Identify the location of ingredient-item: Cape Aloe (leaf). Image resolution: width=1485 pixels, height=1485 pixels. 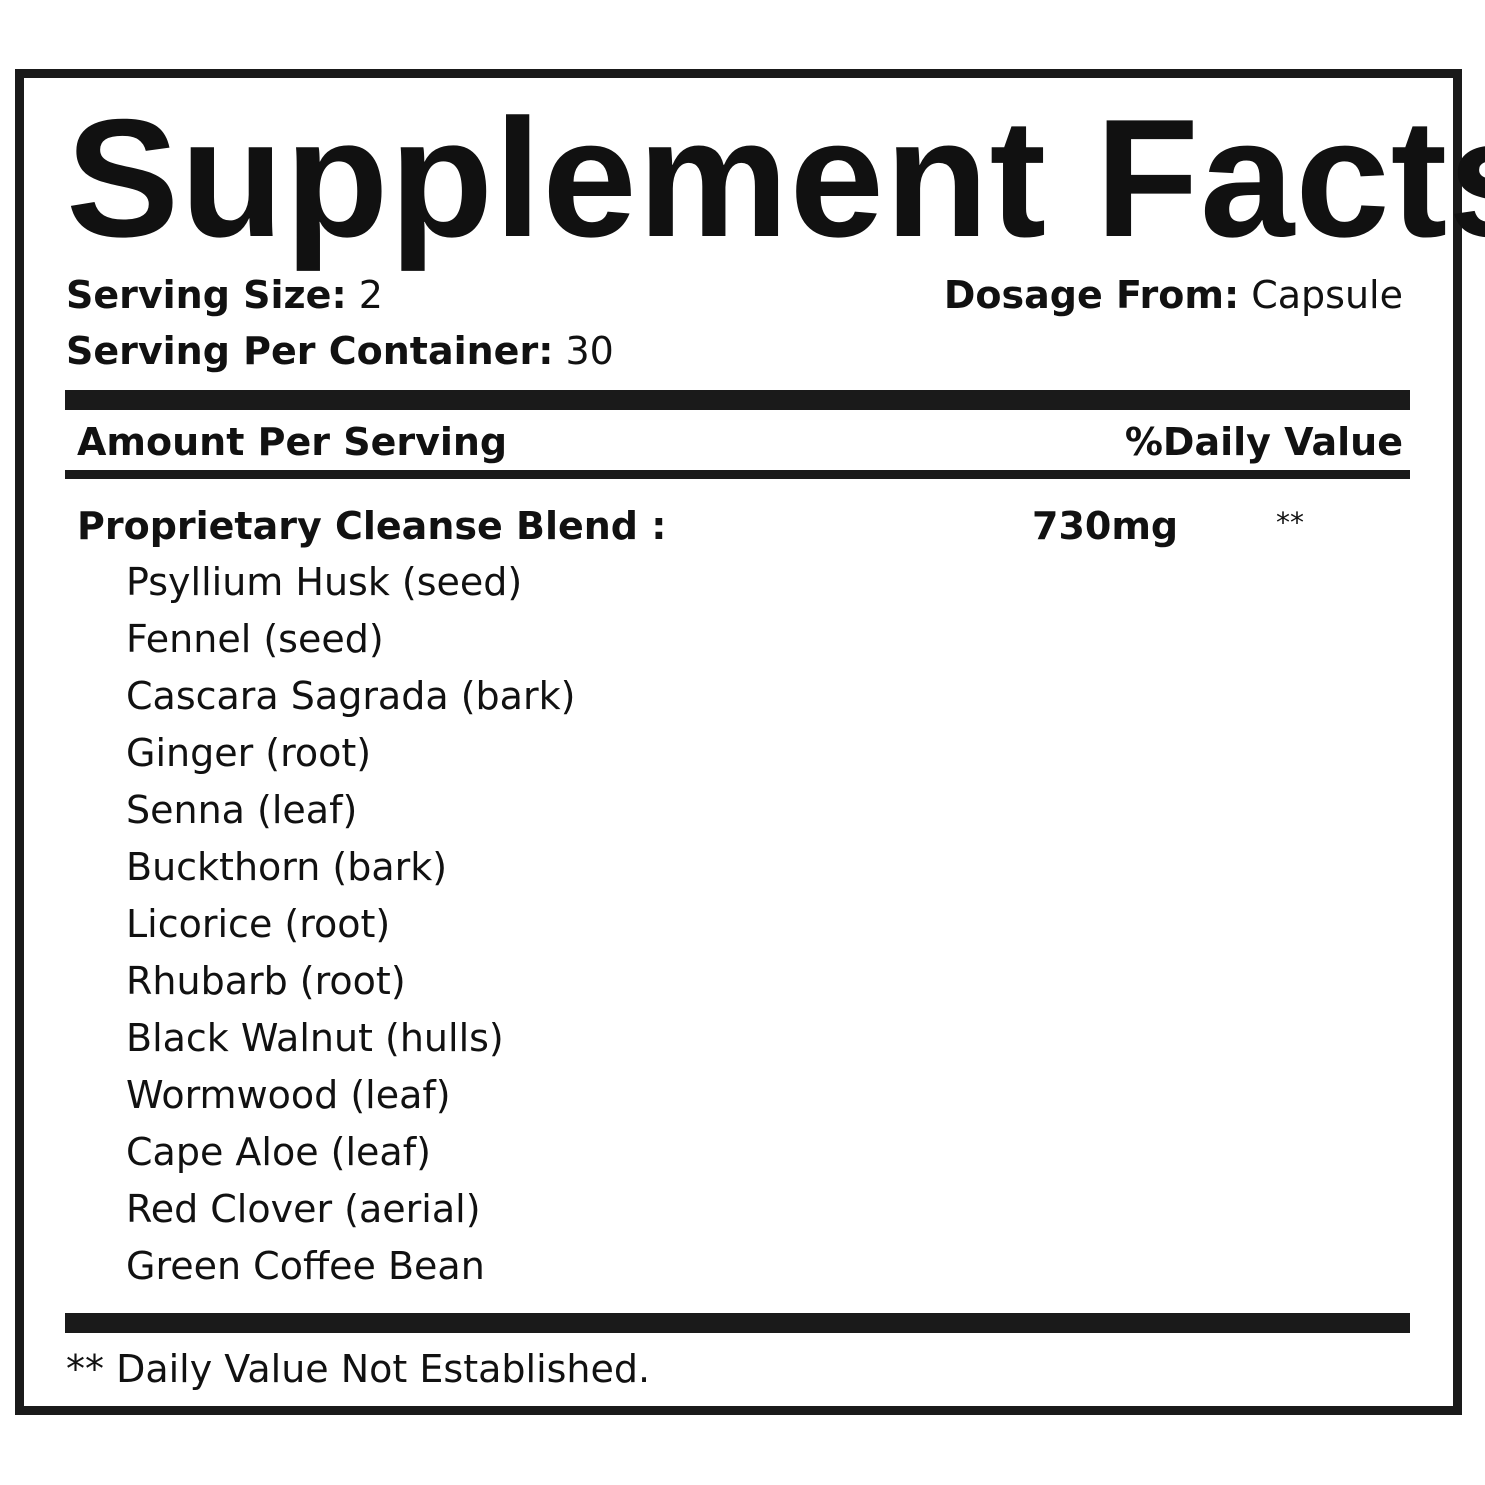
(278, 1152).